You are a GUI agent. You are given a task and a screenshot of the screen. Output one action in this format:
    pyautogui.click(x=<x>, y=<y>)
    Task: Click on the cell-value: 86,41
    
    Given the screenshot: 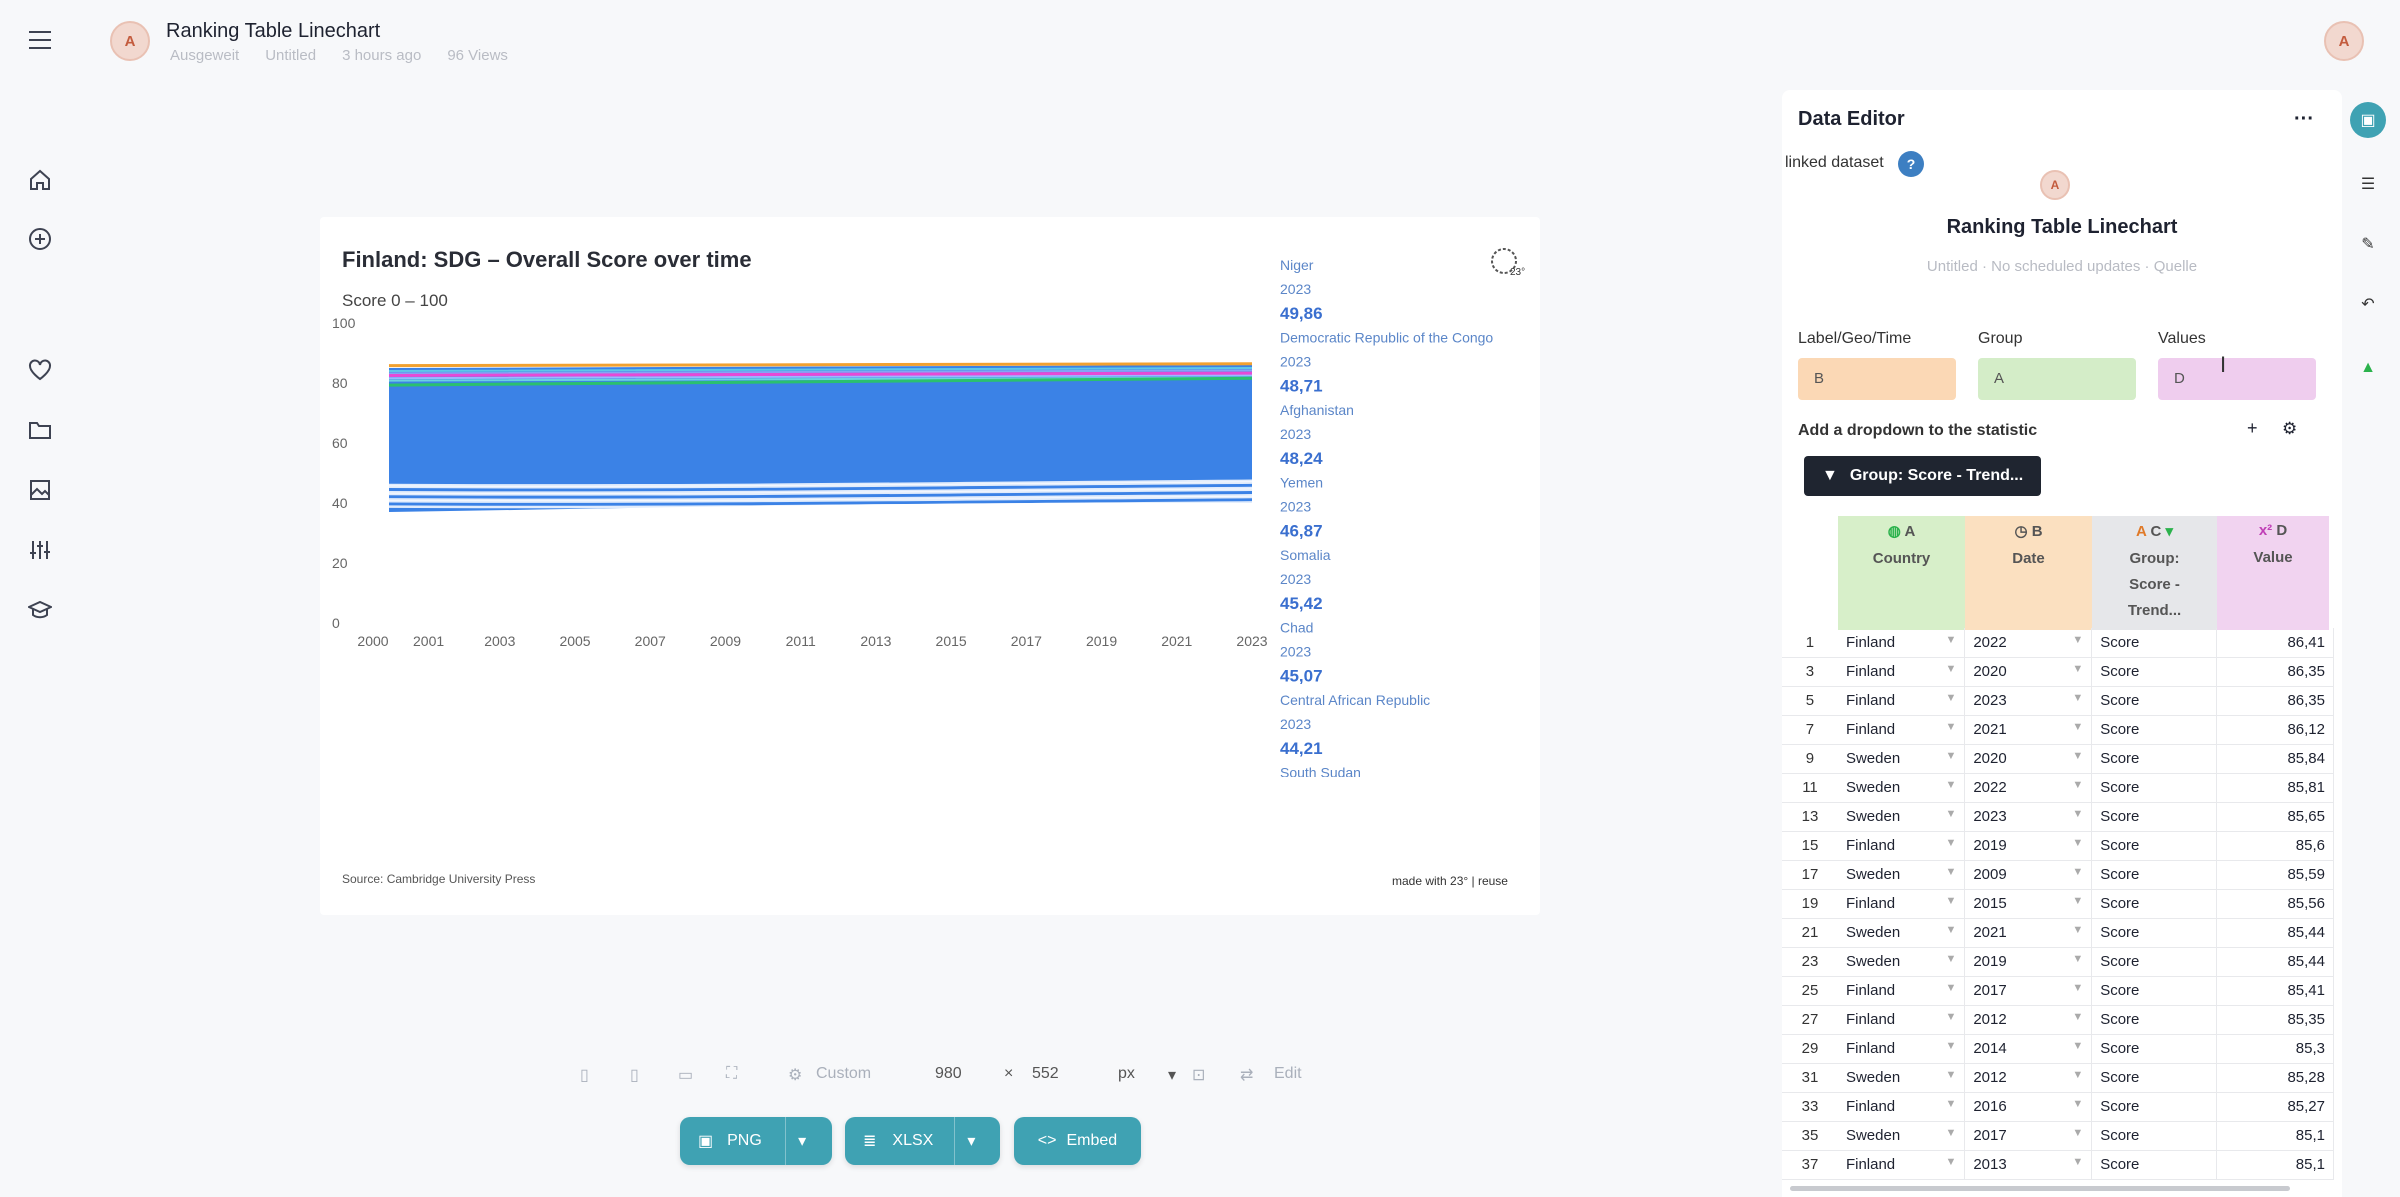 What is the action you would take?
    pyautogui.click(x=2275, y=643)
    